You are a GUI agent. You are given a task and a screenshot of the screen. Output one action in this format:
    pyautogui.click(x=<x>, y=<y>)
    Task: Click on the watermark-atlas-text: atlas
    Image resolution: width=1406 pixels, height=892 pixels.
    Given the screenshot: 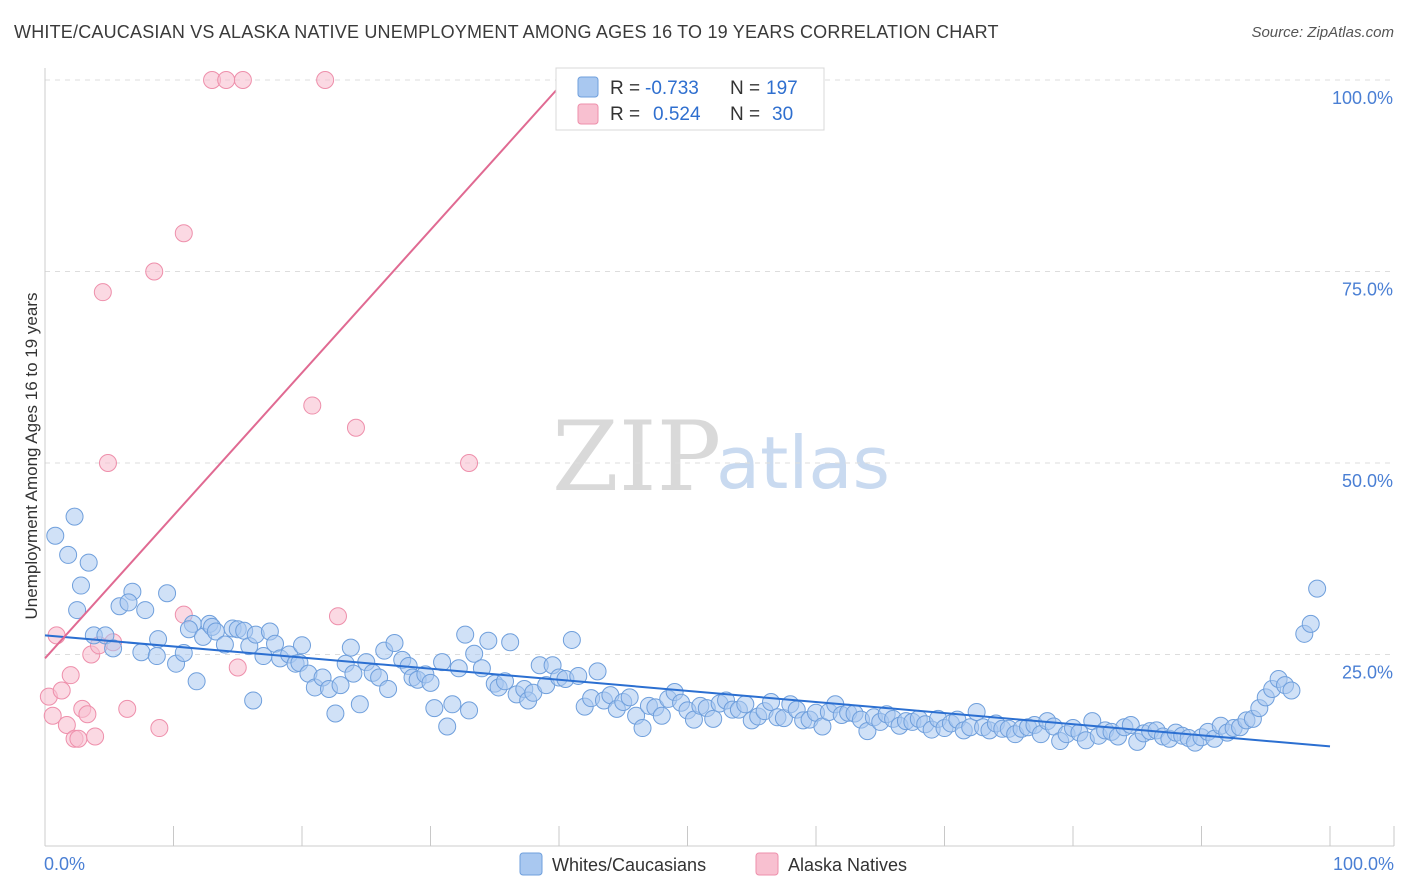 What is the action you would take?
    pyautogui.click(x=803, y=463)
    